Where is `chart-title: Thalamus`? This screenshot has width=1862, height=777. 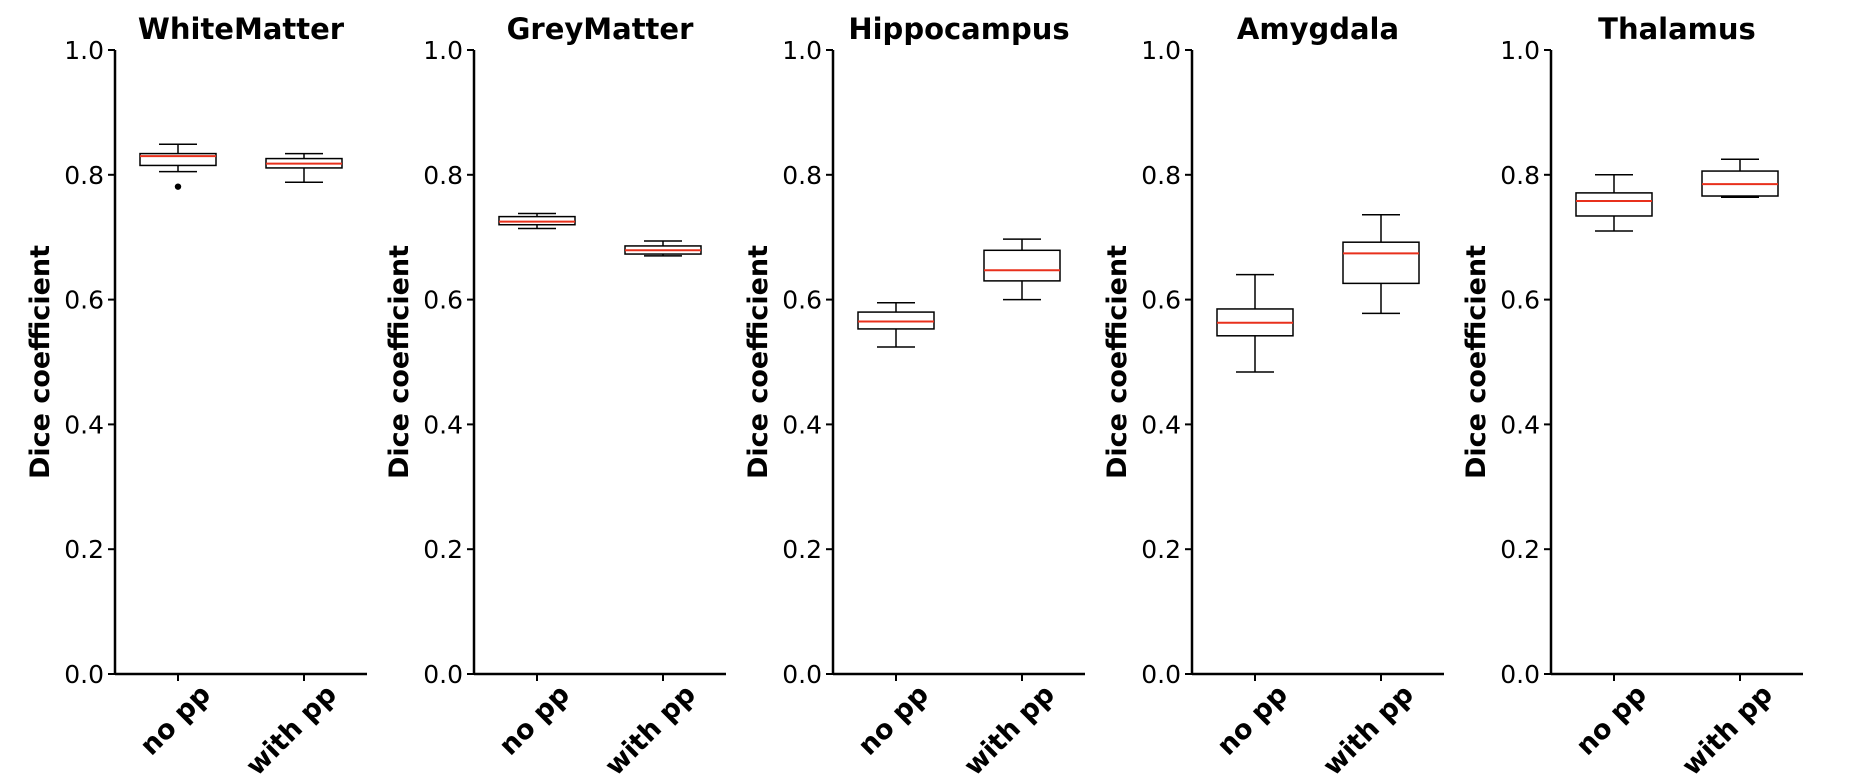 chart-title: Thalamus is located at coordinates (1677, 29).